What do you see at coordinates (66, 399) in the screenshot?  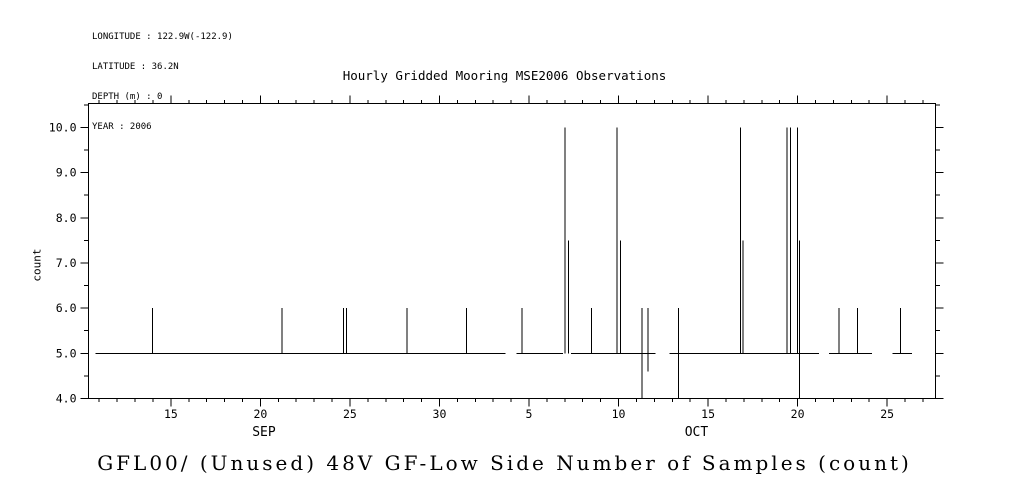 I see `y-tick-label: 4.0` at bounding box center [66, 399].